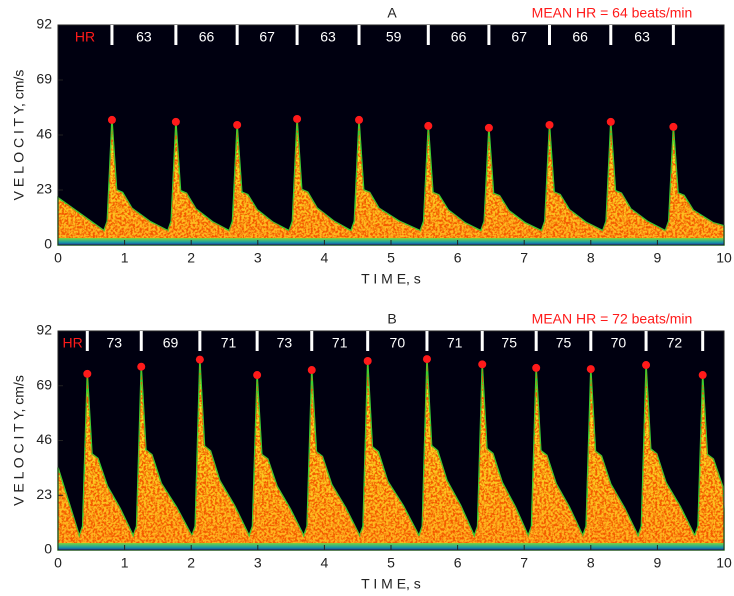 The width and height of the screenshot is (734, 596). I want to click on chart-title: A, so click(392, 13).